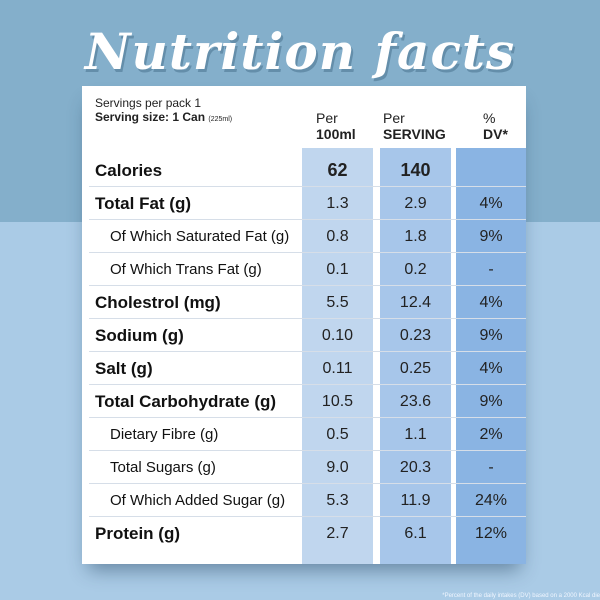 The image size is (600, 600). Describe the element at coordinates (304, 335) in the screenshot. I see `table-row: Sodium (g) 0.10 0.23 9%` at that location.